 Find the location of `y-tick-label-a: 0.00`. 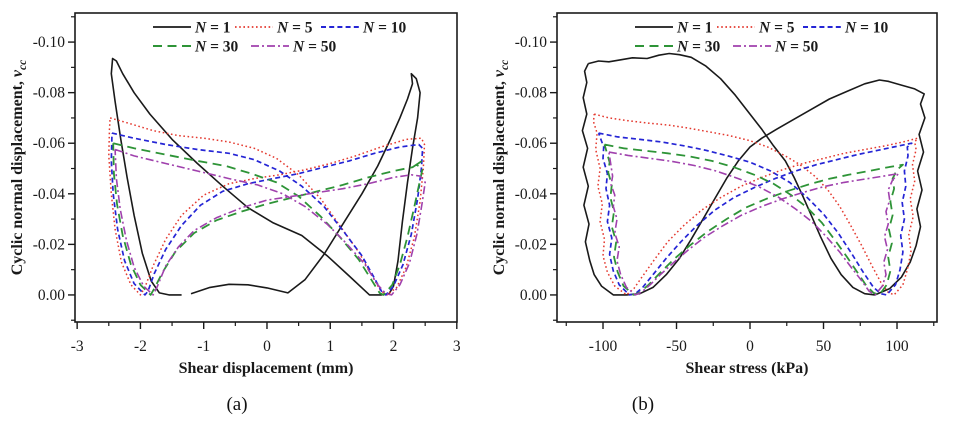

y-tick-label-a: 0.00 is located at coordinates (51, 295).